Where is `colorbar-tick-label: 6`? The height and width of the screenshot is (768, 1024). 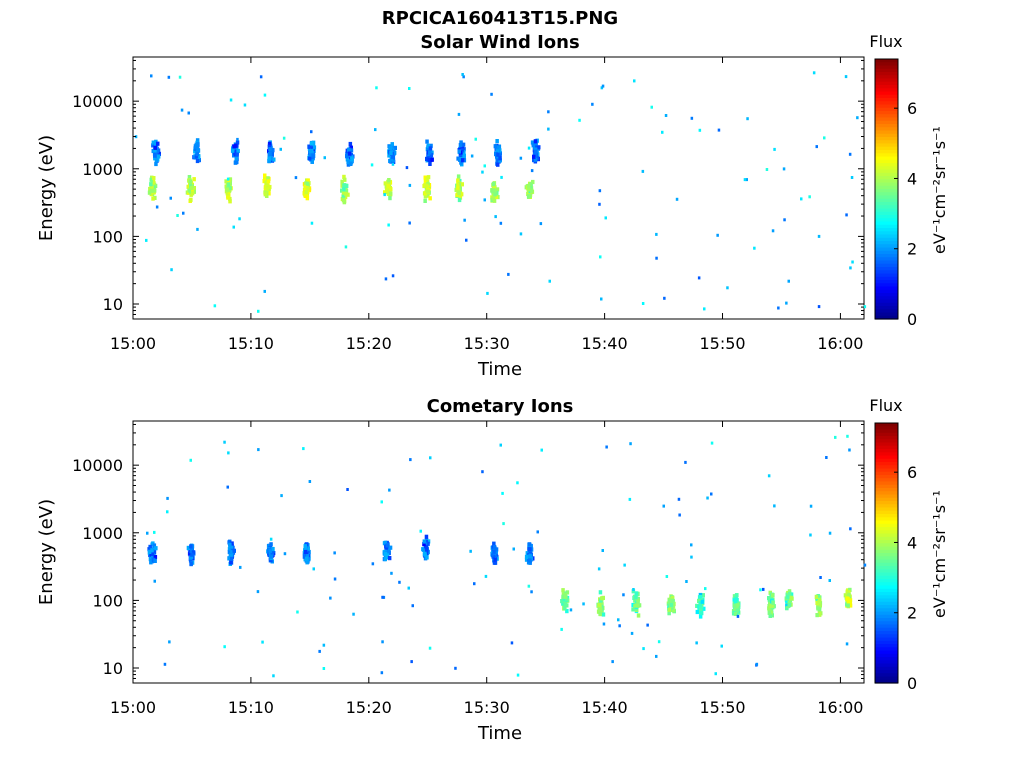
colorbar-tick-label: 6 is located at coordinates (912, 108).